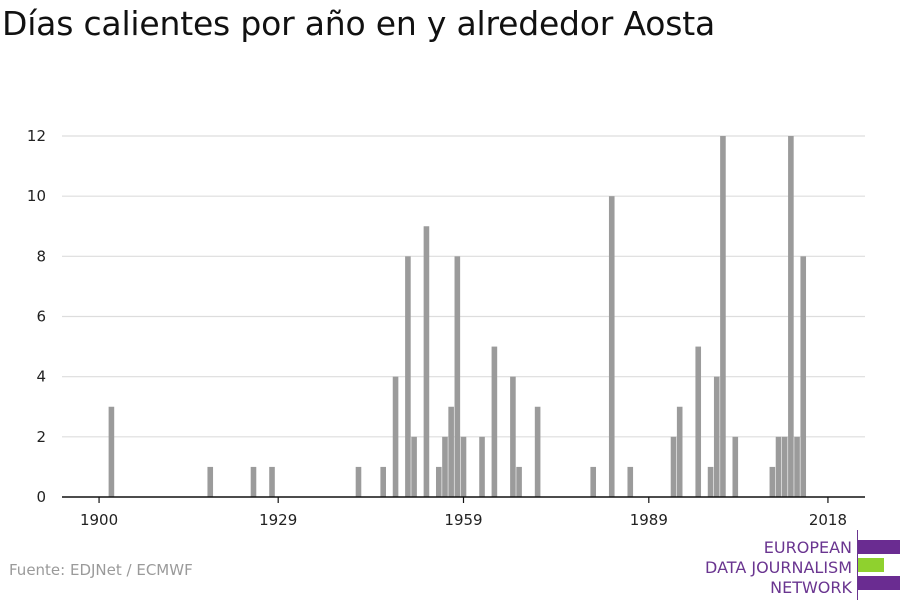 The image size is (900, 600). What do you see at coordinates (438, 481) in the screenshot?
I see `bar-1955` at bounding box center [438, 481].